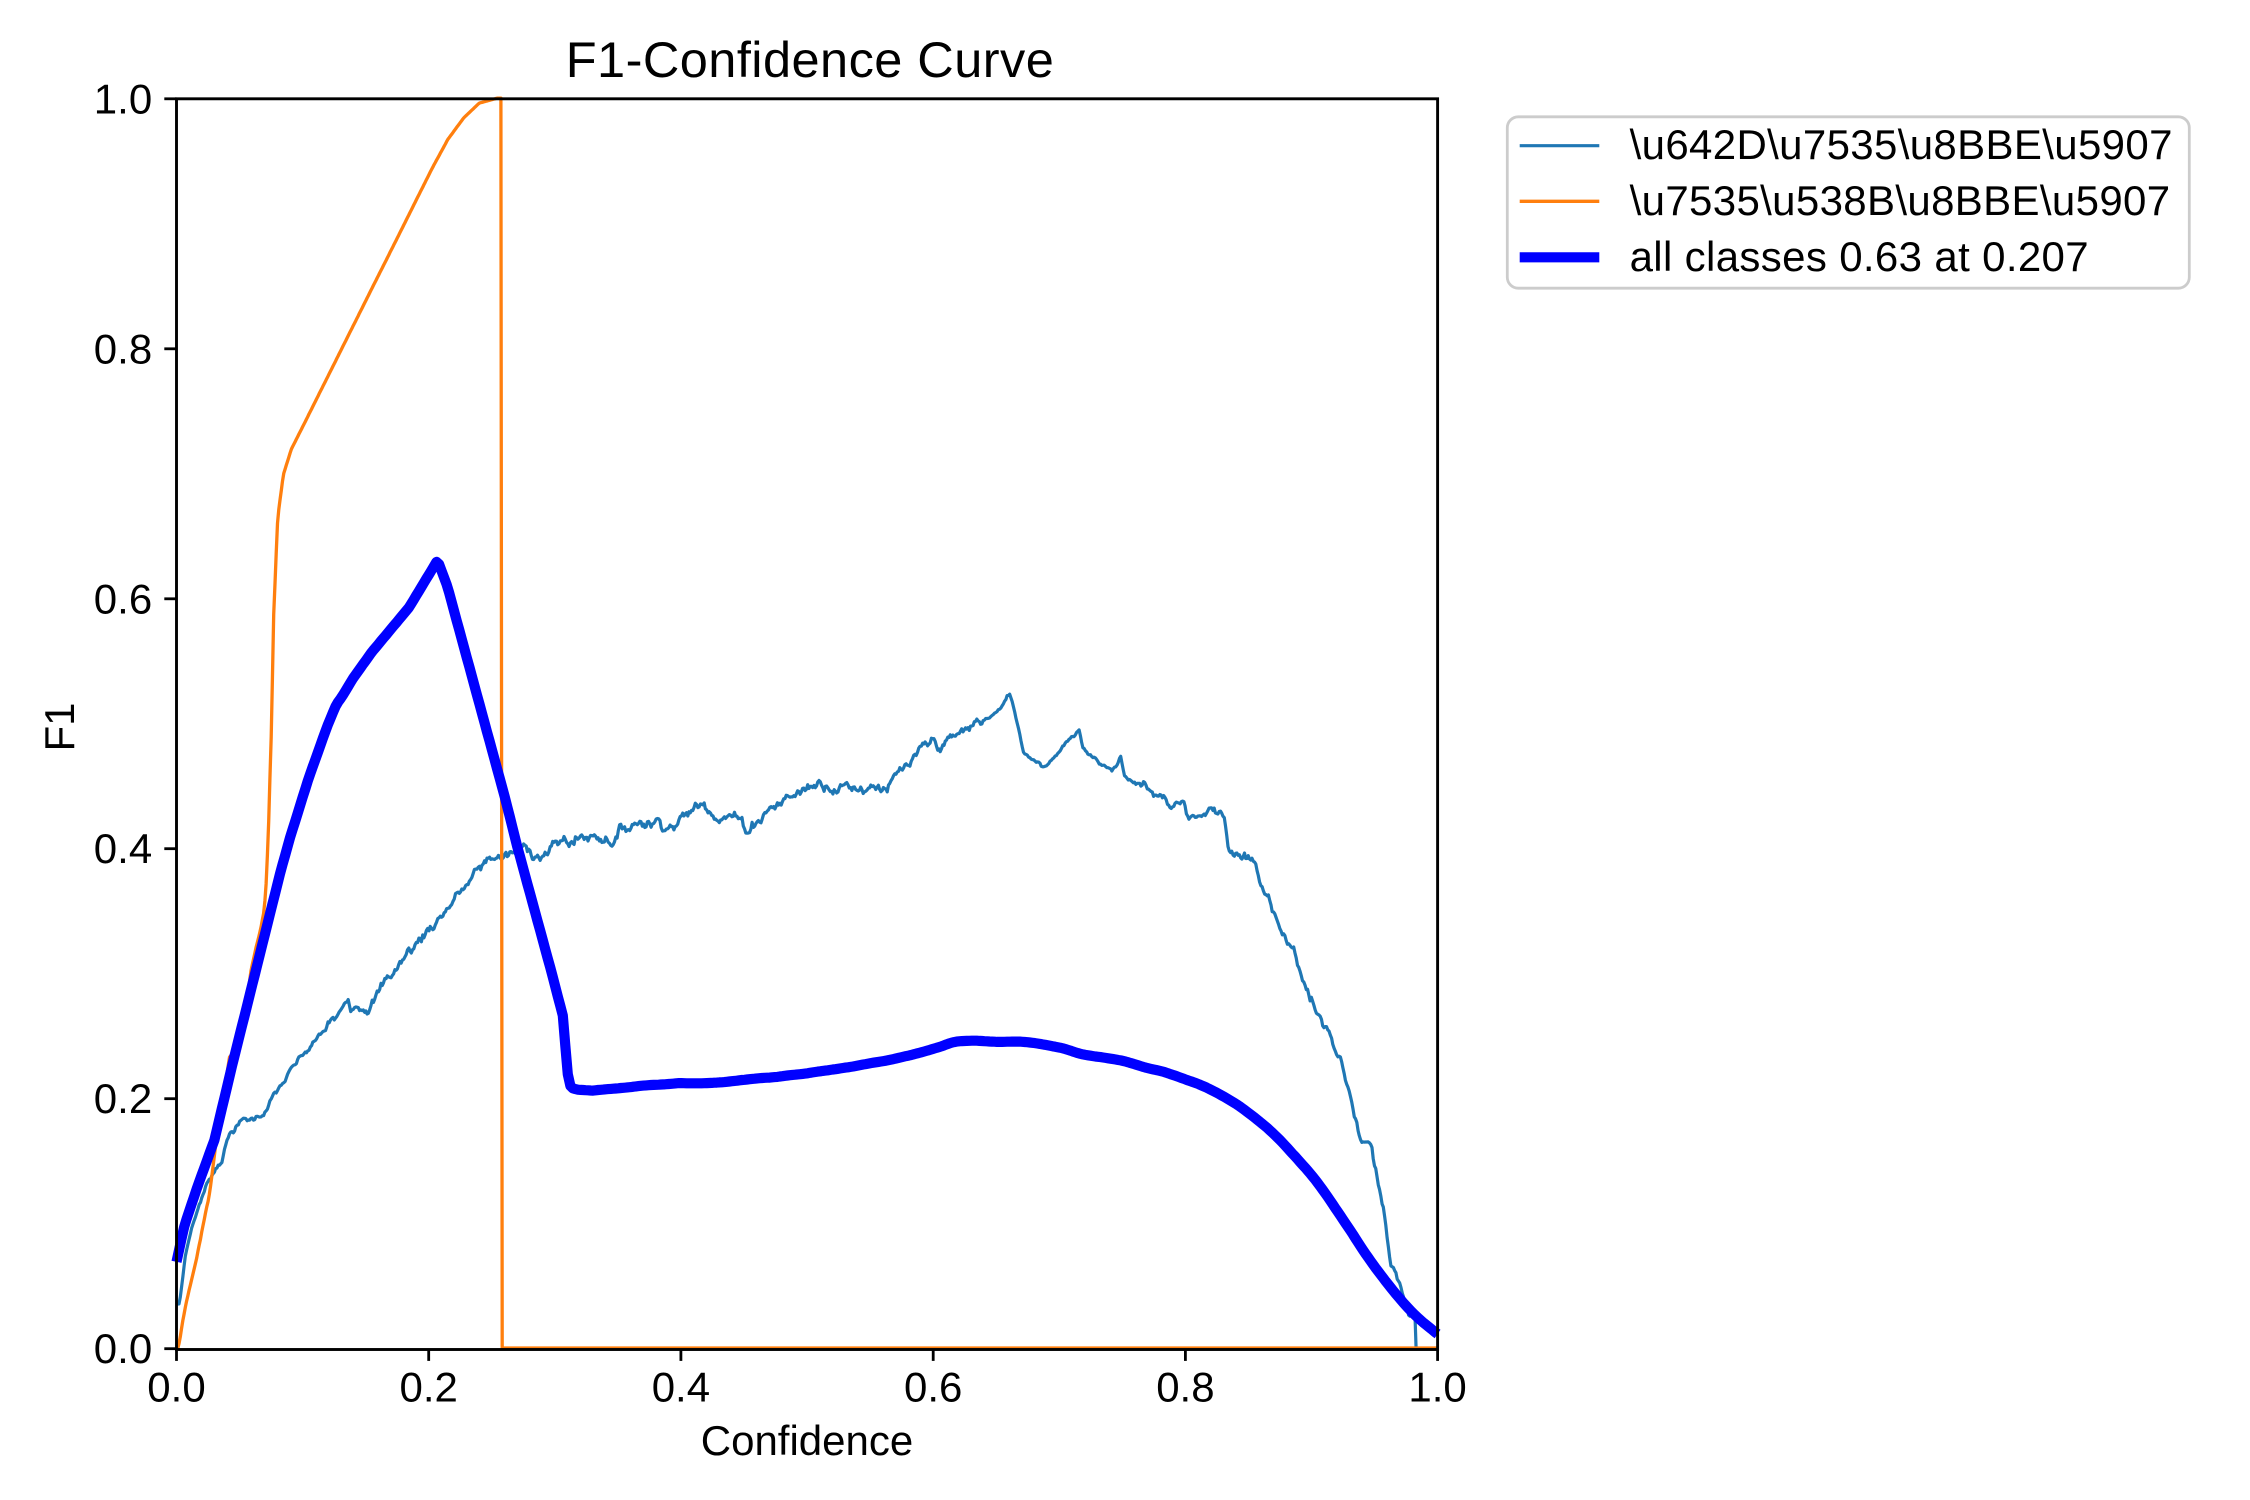 Image resolution: width=2250 pixels, height=1500 pixels. Describe the element at coordinates (807, 1440) in the screenshot. I see `svg-text: Confidence` at that location.